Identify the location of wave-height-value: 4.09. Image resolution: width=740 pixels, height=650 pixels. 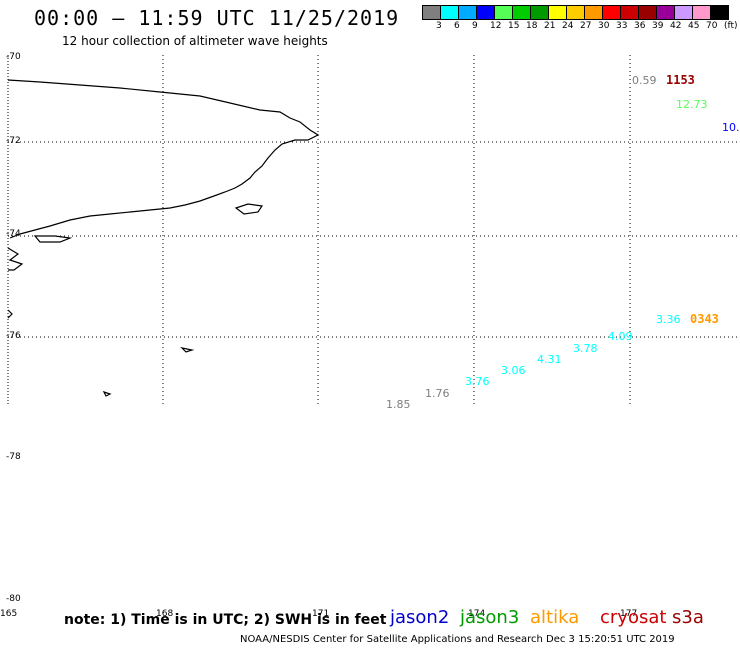
(620, 336).